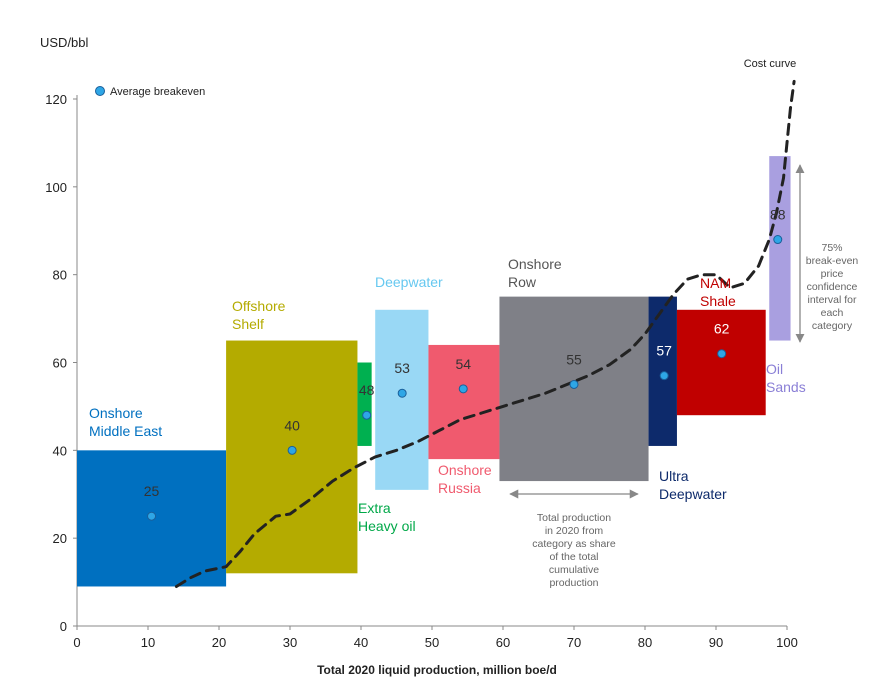 Image resolution: width=888 pixels, height=681 pixels. What do you see at coordinates (574, 384) in the screenshot?
I see `avg-point-onshore-row` at bounding box center [574, 384].